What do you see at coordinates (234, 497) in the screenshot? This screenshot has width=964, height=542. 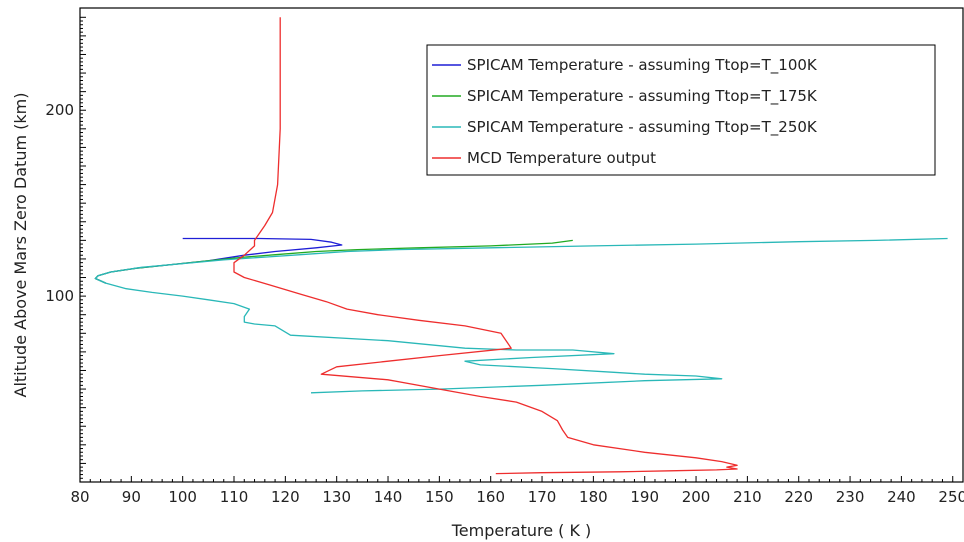 I see `x-tick-label: 110` at bounding box center [234, 497].